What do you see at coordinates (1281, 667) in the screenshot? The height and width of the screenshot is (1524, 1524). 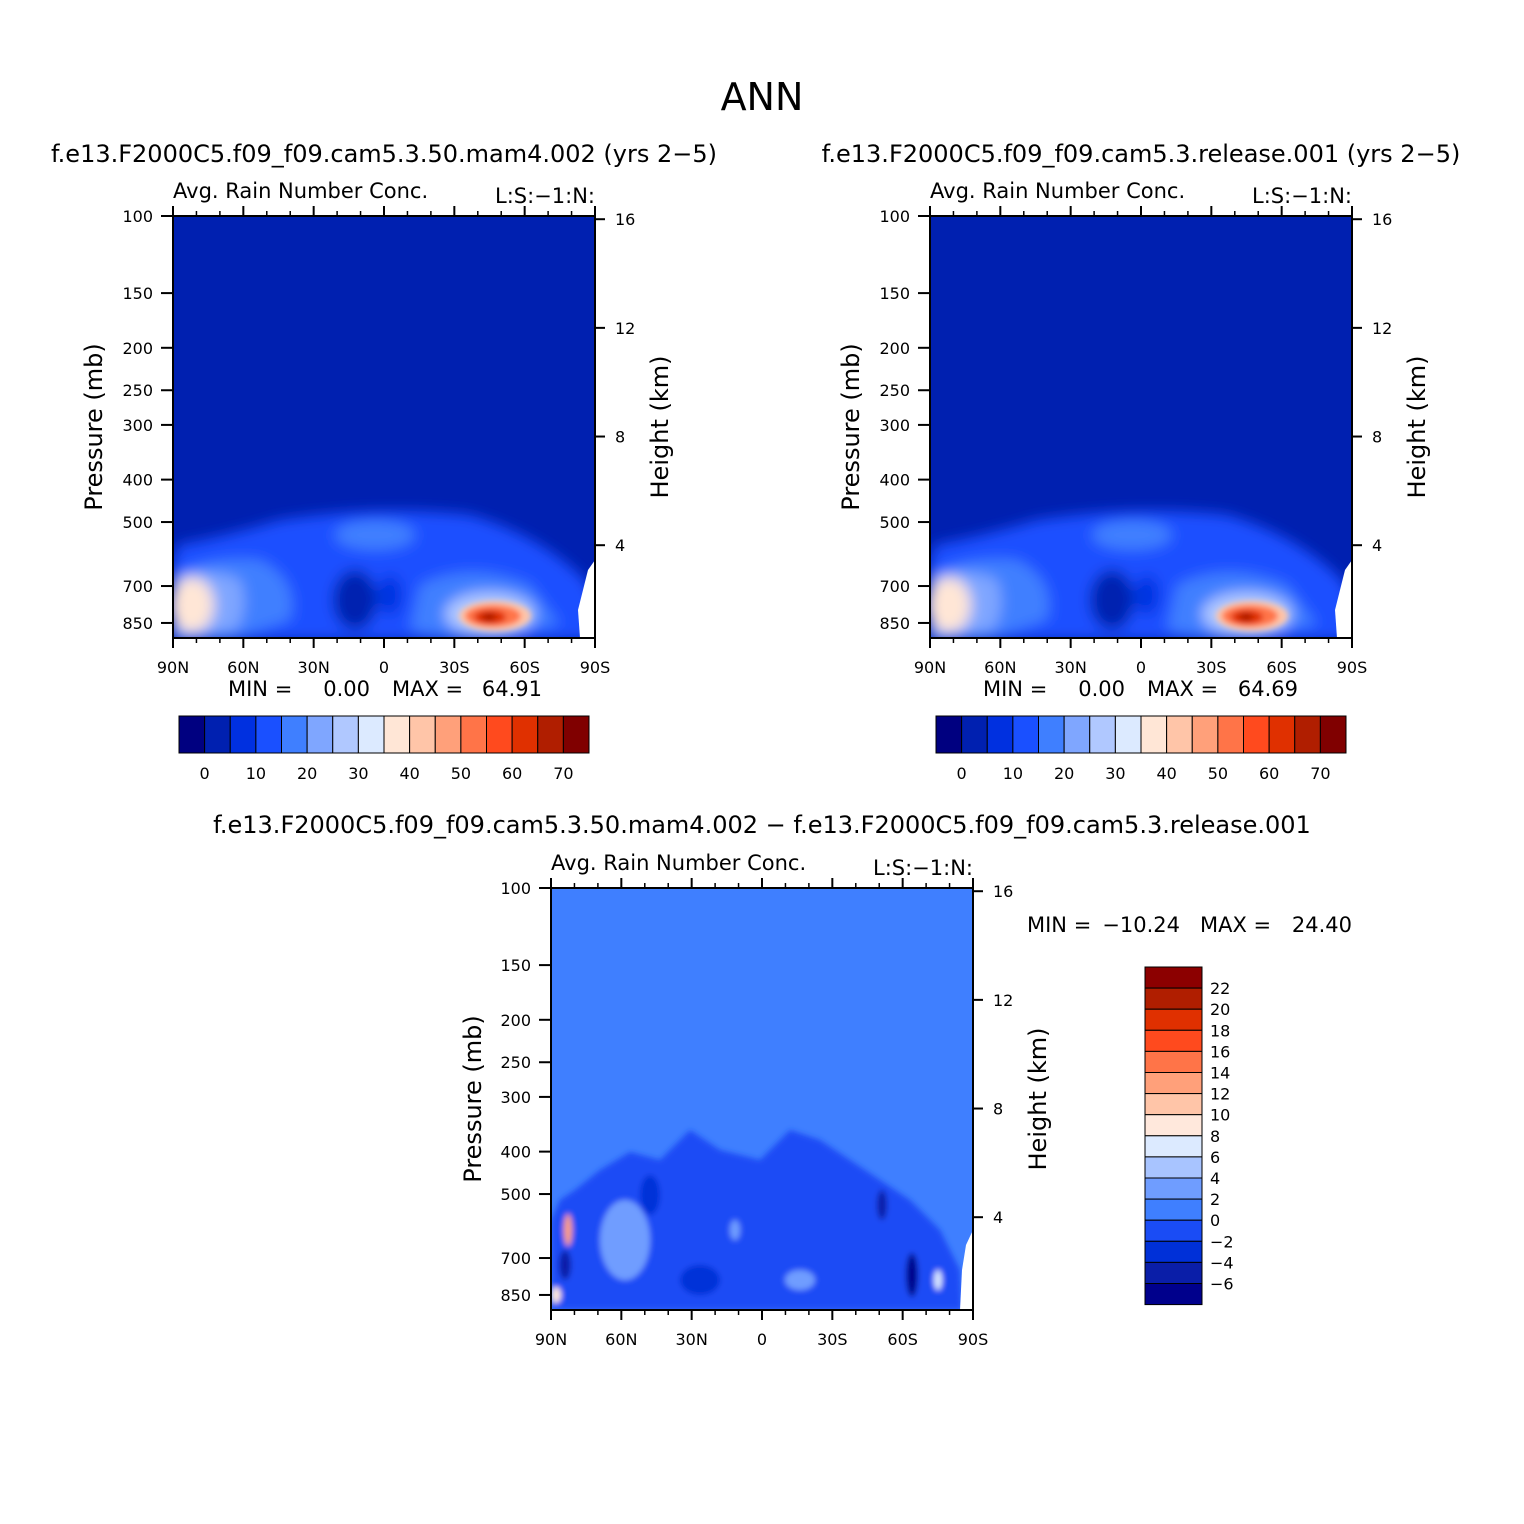 I see `panel-2-xtick-label: 60S` at bounding box center [1281, 667].